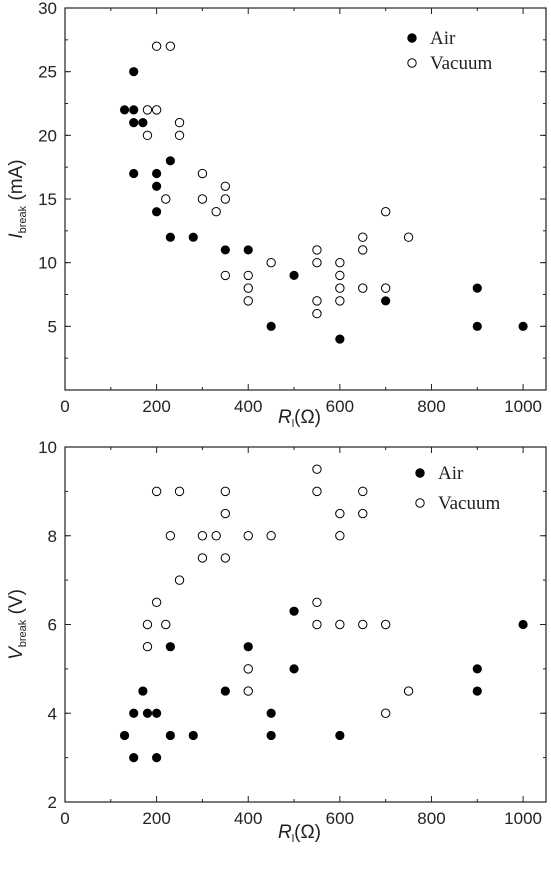 This screenshot has width=551, height=872. Describe the element at coordinates (47, 199) in the screenshot. I see `y-tick-label: 15` at that location.